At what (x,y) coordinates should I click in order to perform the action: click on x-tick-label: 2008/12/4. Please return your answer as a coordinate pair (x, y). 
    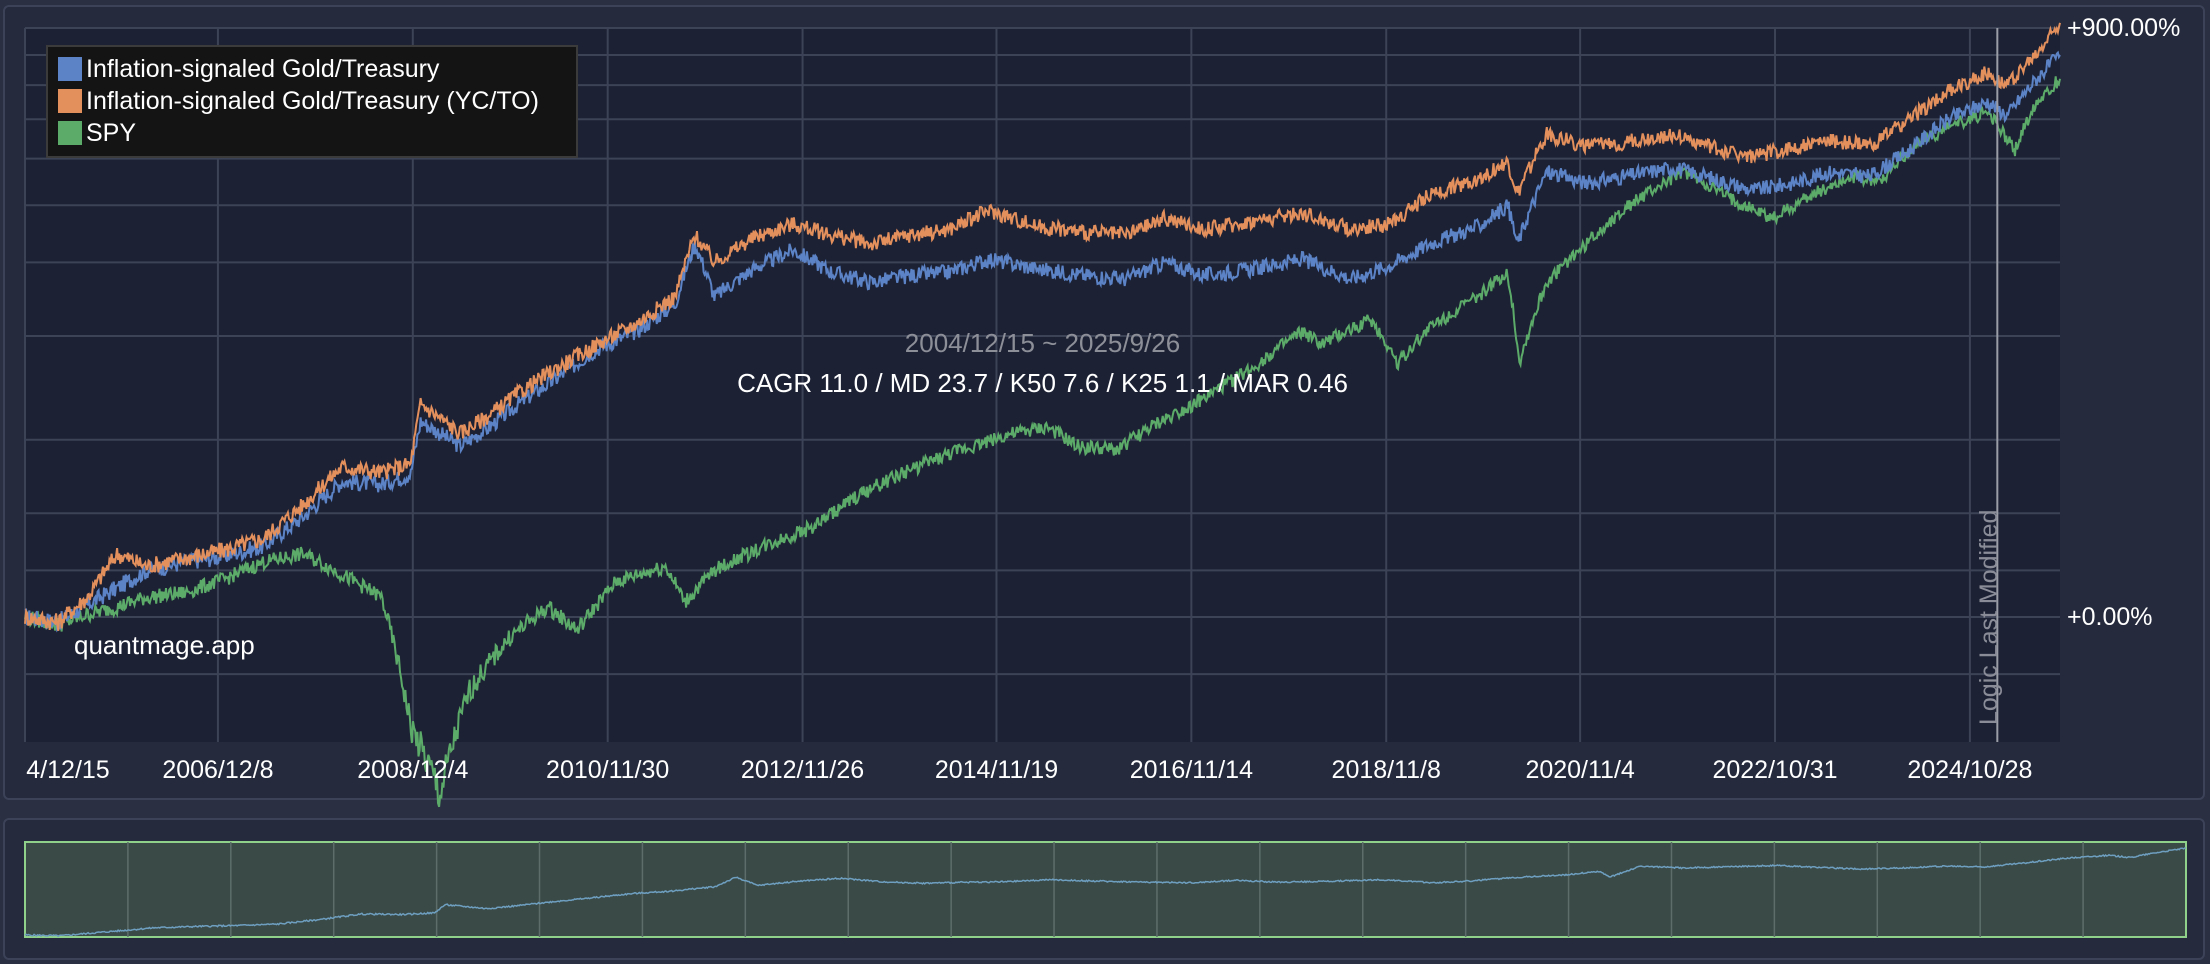
    Looking at the image, I should click on (413, 770).